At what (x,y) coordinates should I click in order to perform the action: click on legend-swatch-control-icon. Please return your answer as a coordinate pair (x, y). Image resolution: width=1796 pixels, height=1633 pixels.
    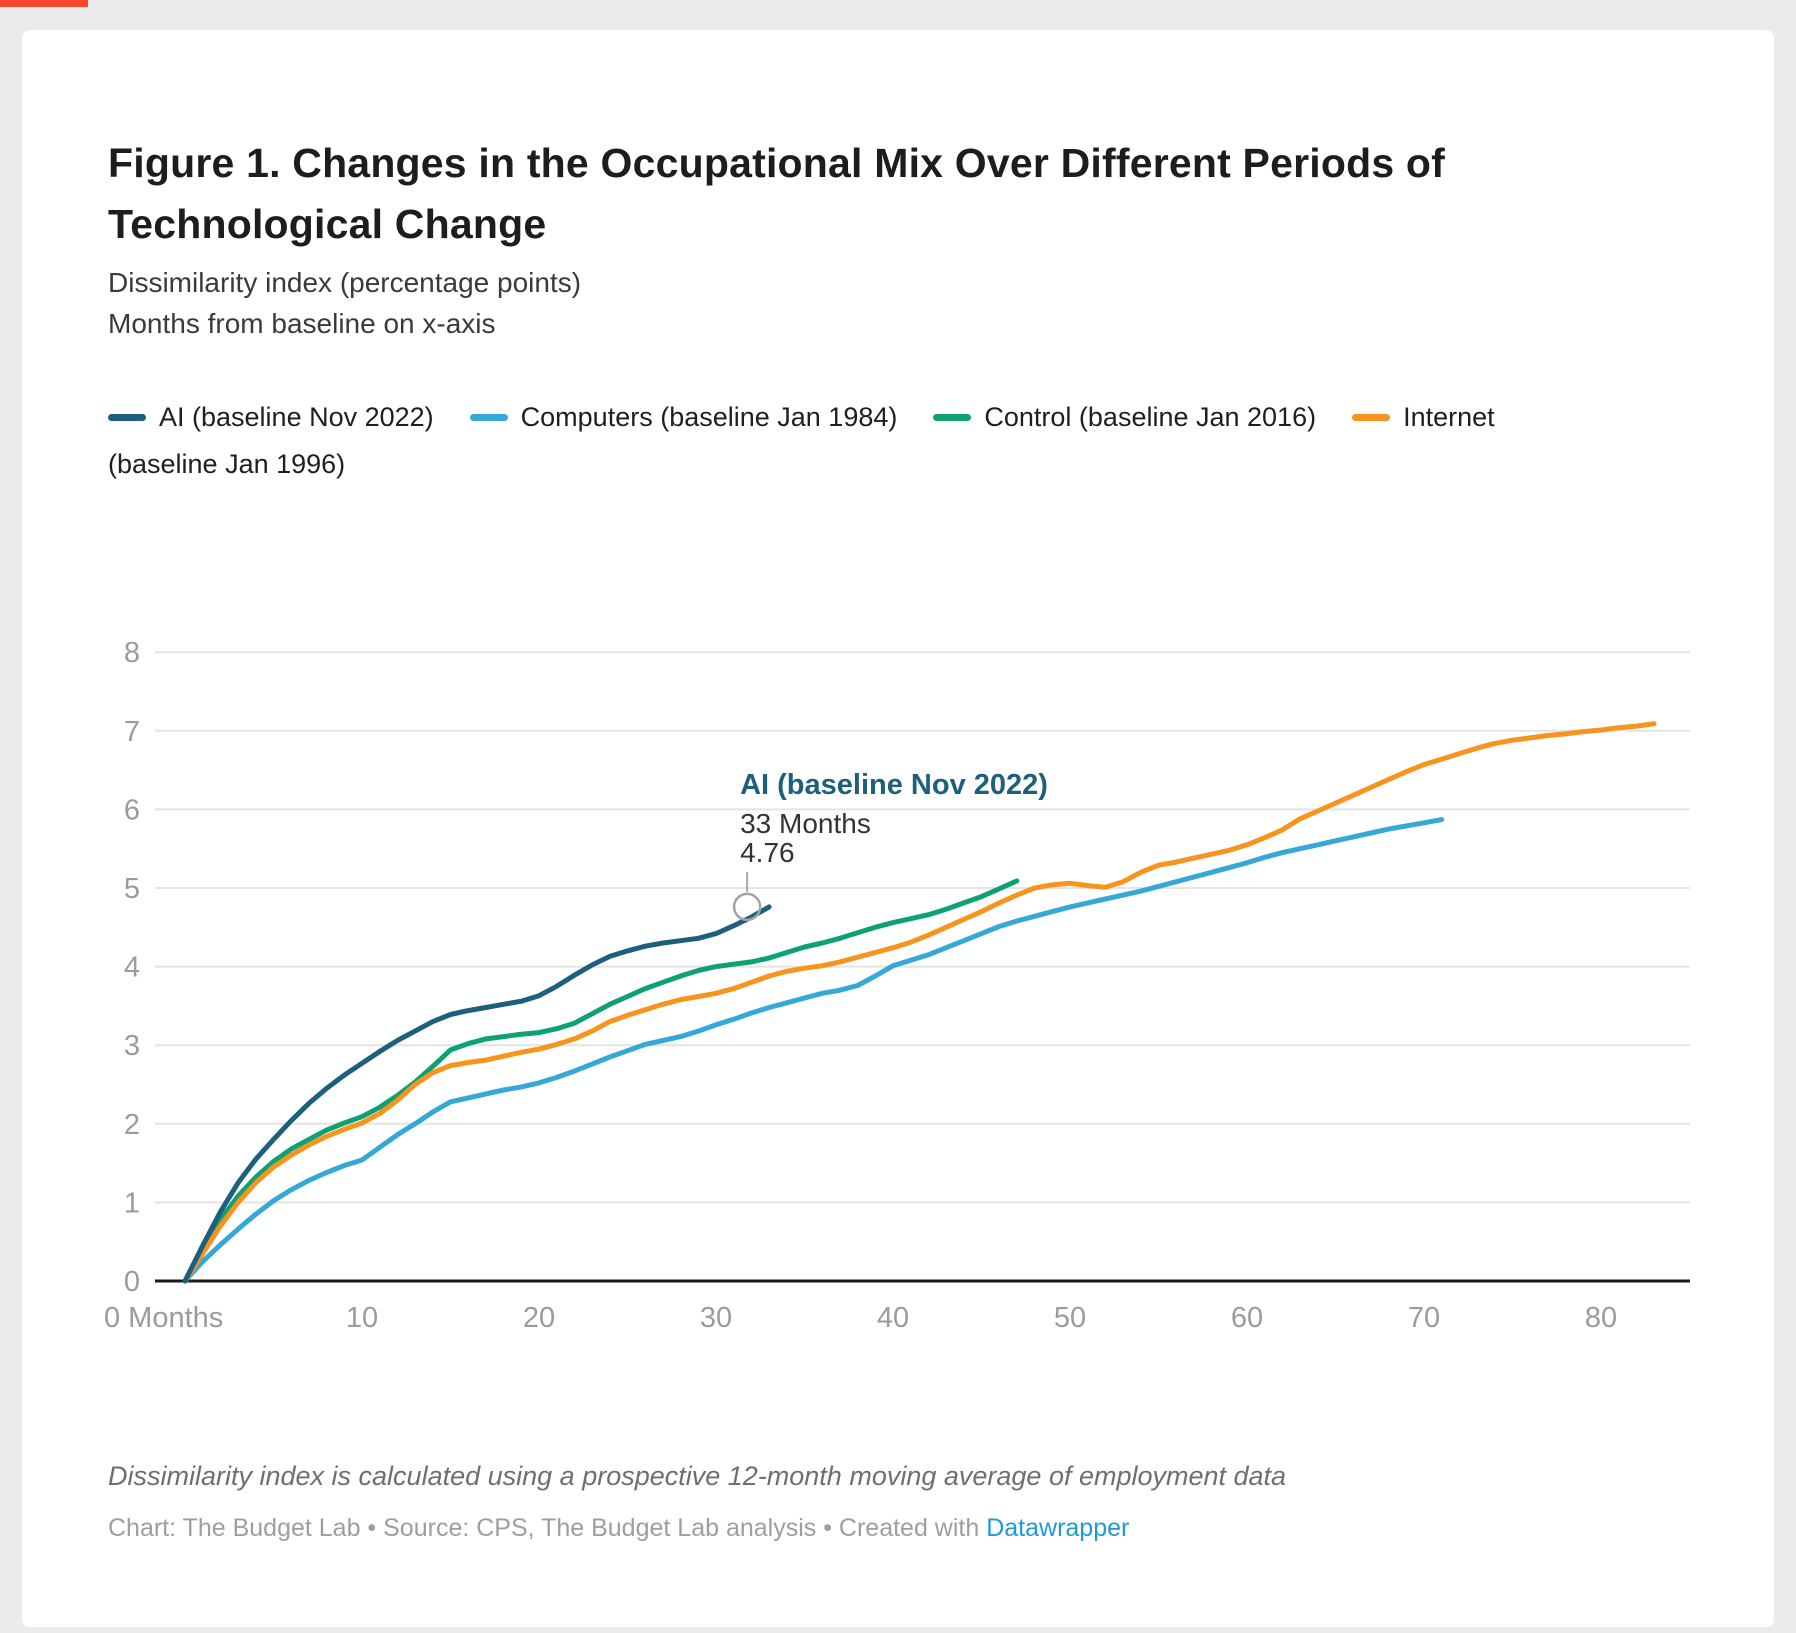
    Looking at the image, I should click on (952, 417).